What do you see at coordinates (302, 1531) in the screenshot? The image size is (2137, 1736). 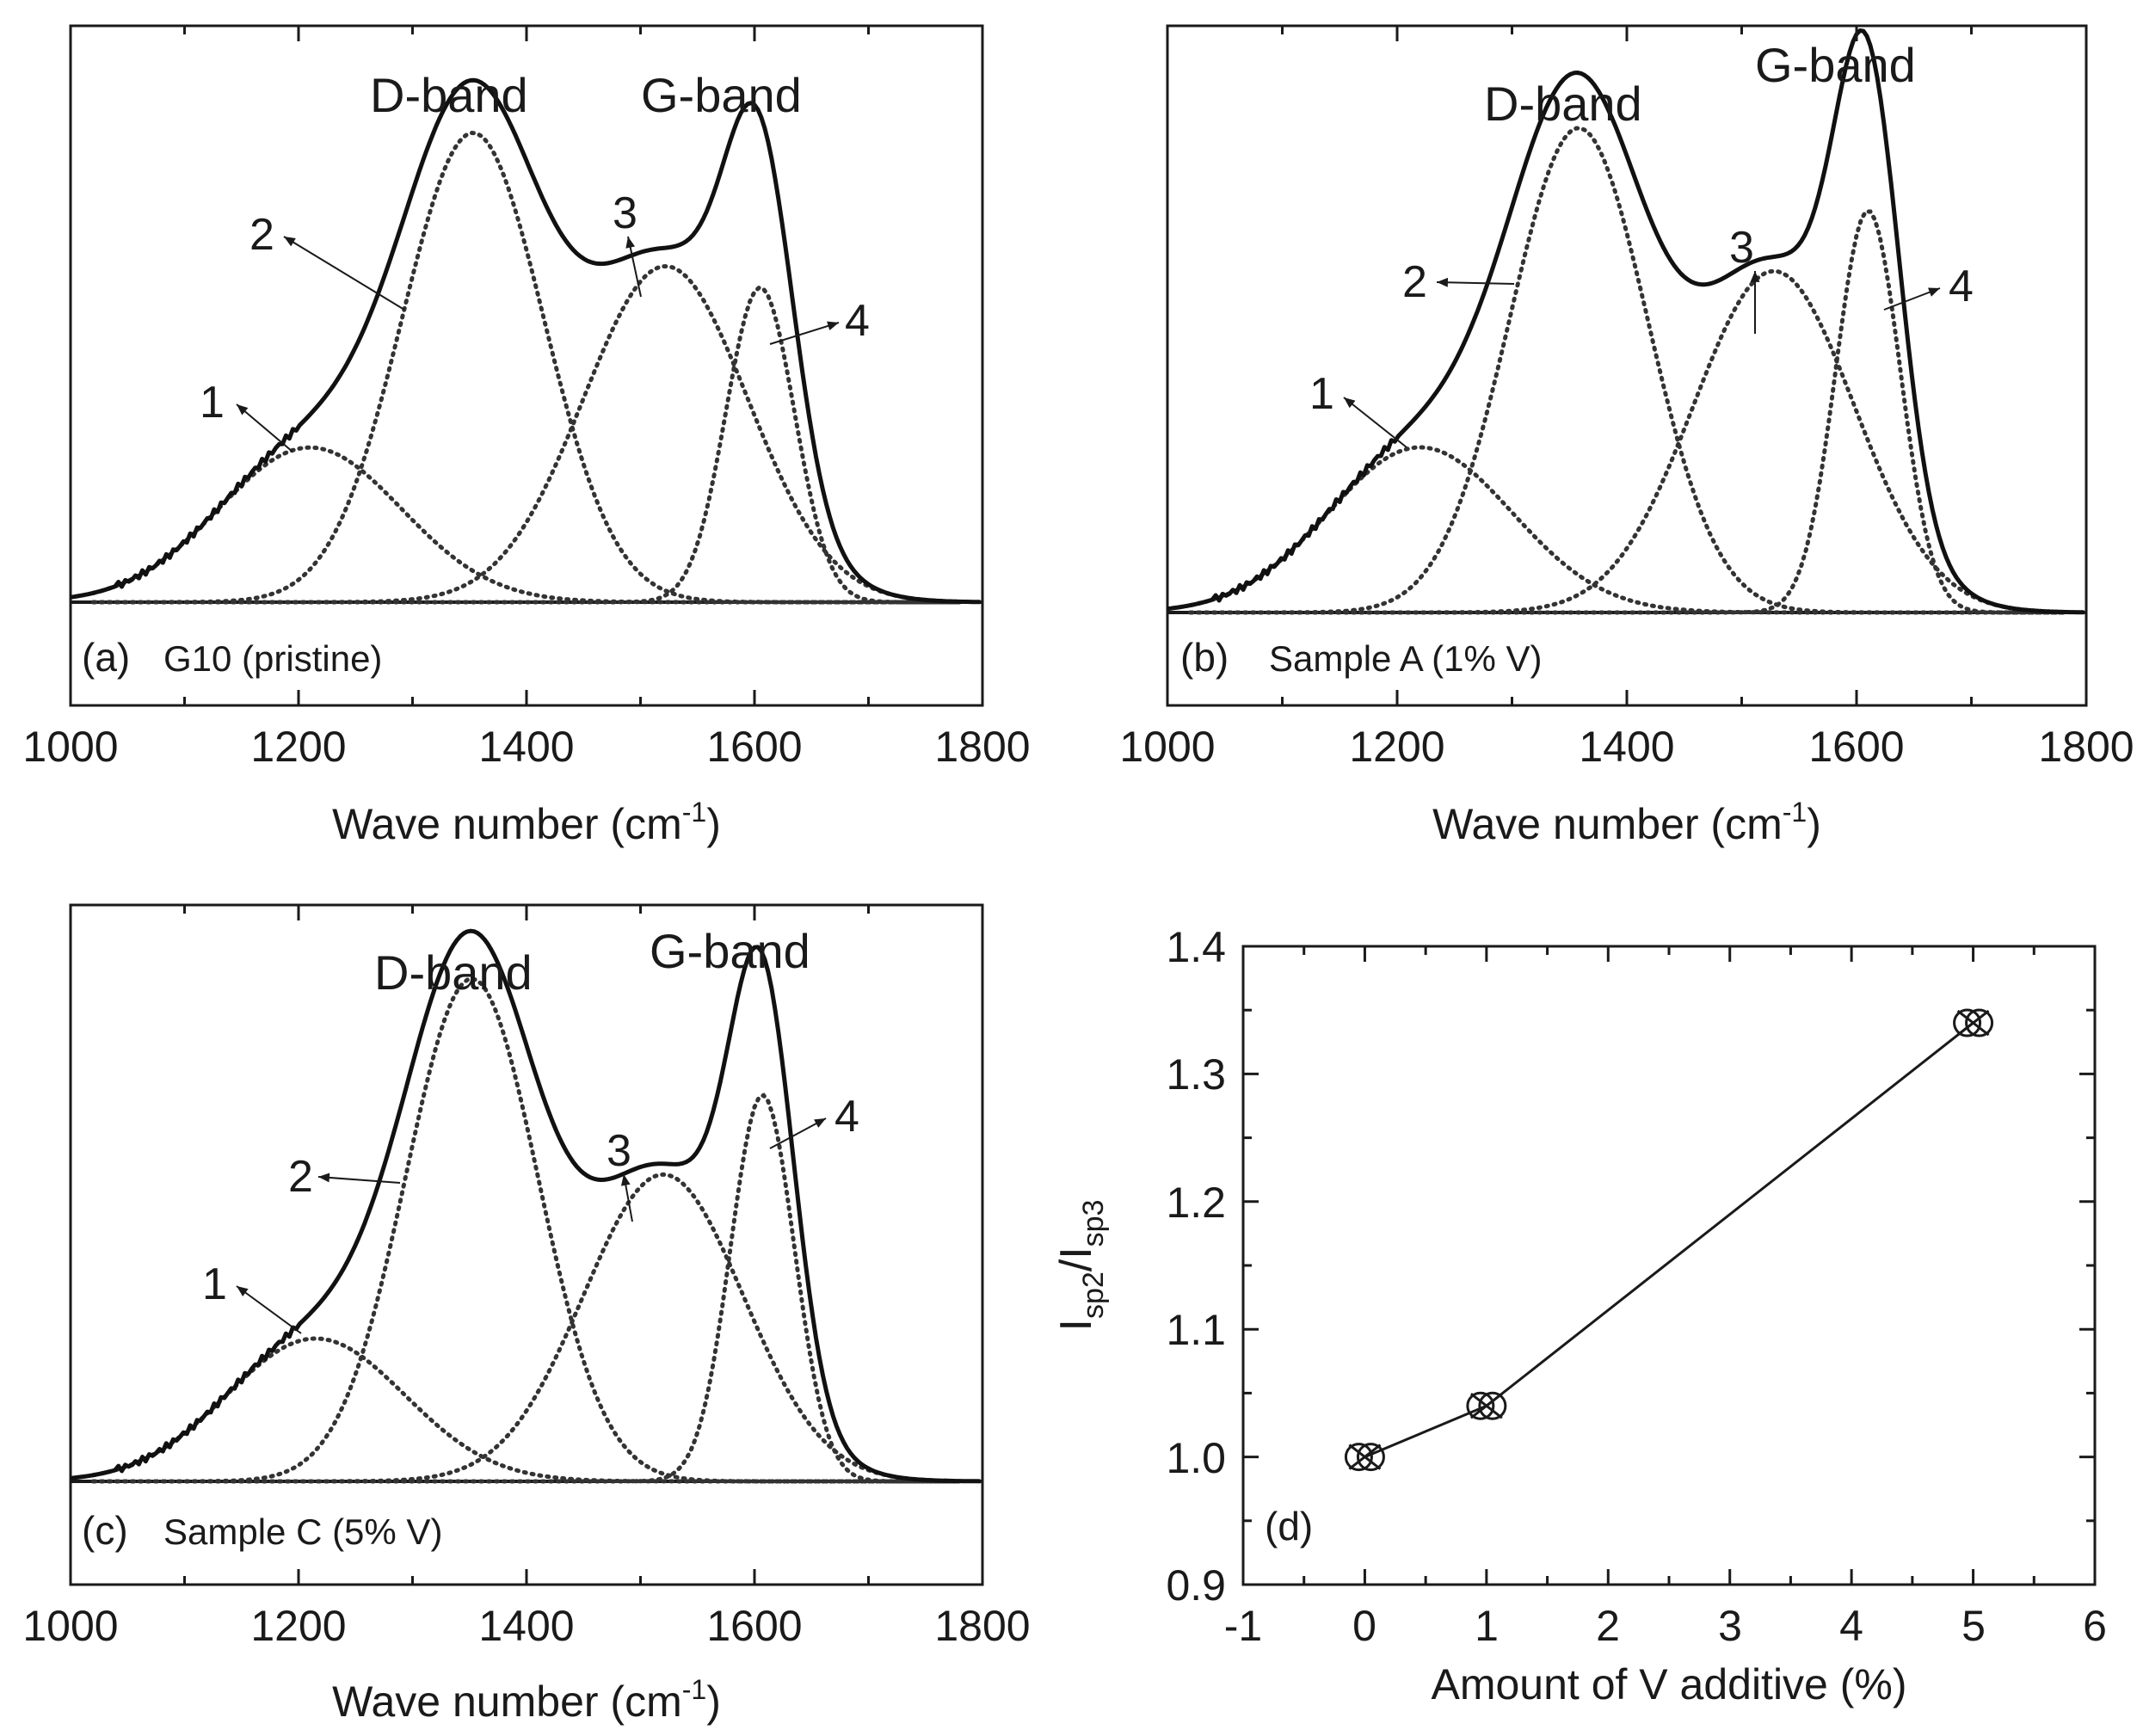 I see `panel-c-sample-name: Sample C (5% V)` at bounding box center [302, 1531].